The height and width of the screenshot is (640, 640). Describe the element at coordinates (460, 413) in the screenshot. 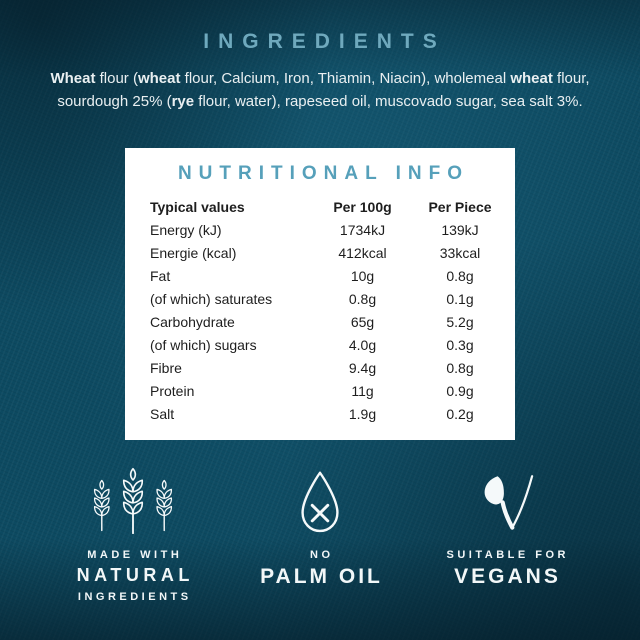

I see `nutrition-cell-per-piece: 0.2g` at that location.